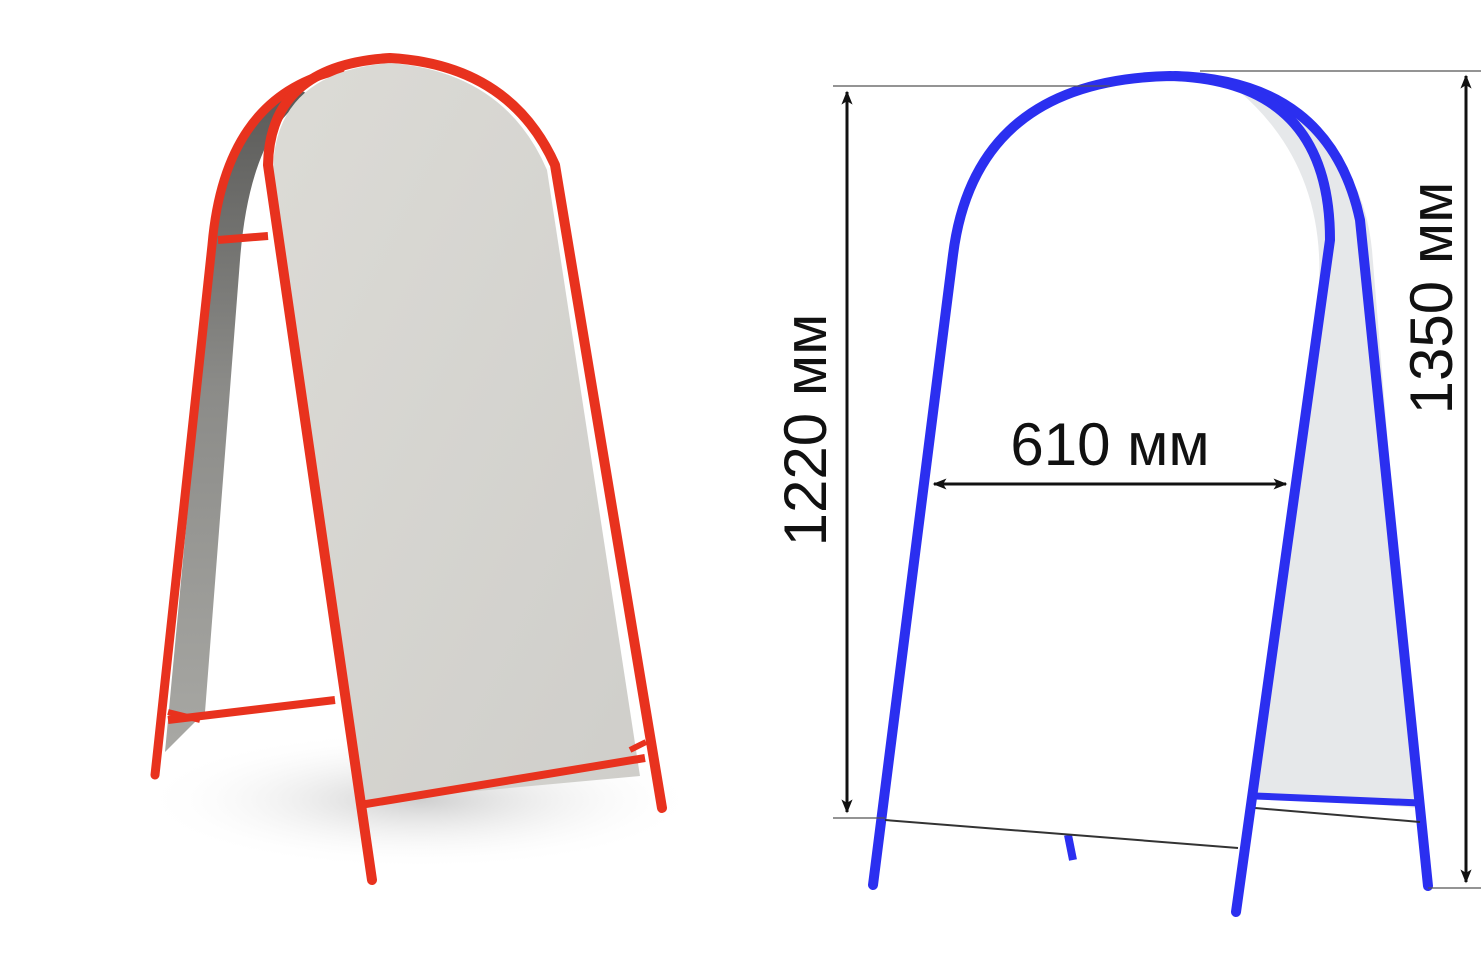 The height and width of the screenshot is (954, 1481). Describe the element at coordinates (638, 746) in the screenshot. I see `front-frame-brace` at that location.